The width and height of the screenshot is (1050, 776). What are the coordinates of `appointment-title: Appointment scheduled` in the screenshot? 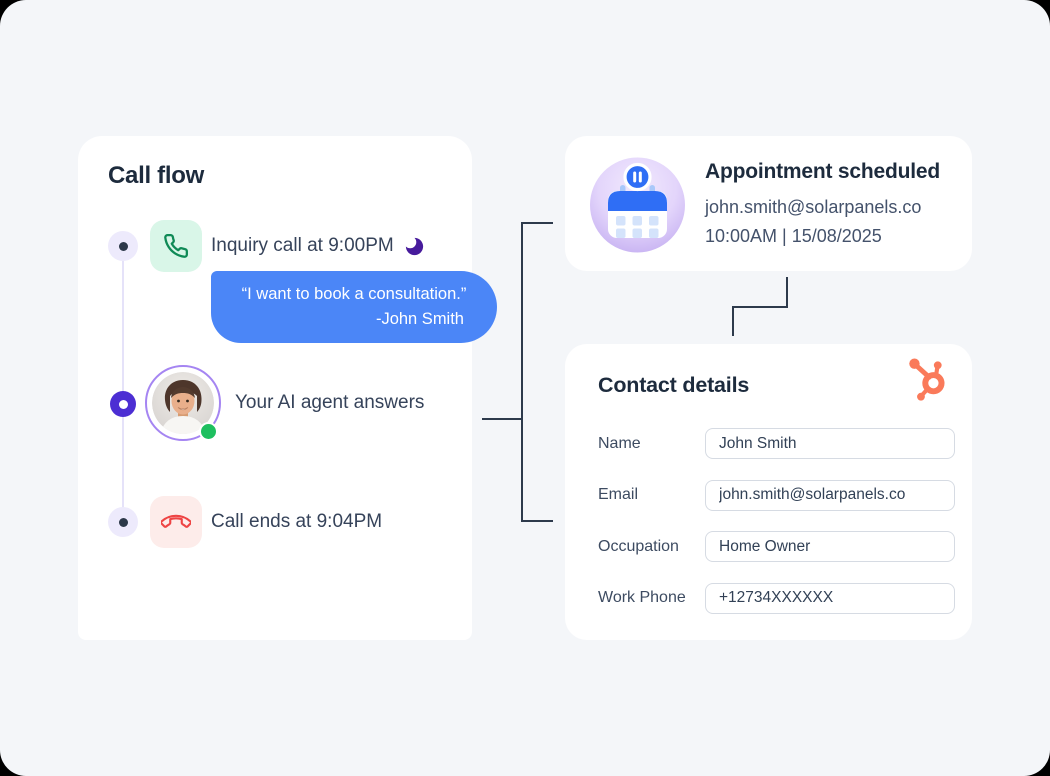 It's located at (822, 171).